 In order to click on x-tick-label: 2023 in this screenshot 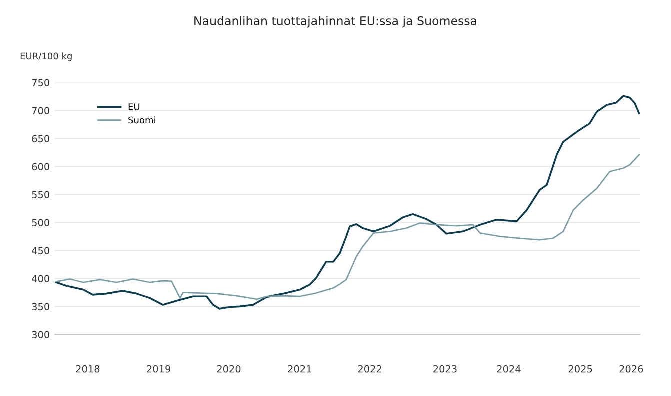, I will do `click(445, 369)`.